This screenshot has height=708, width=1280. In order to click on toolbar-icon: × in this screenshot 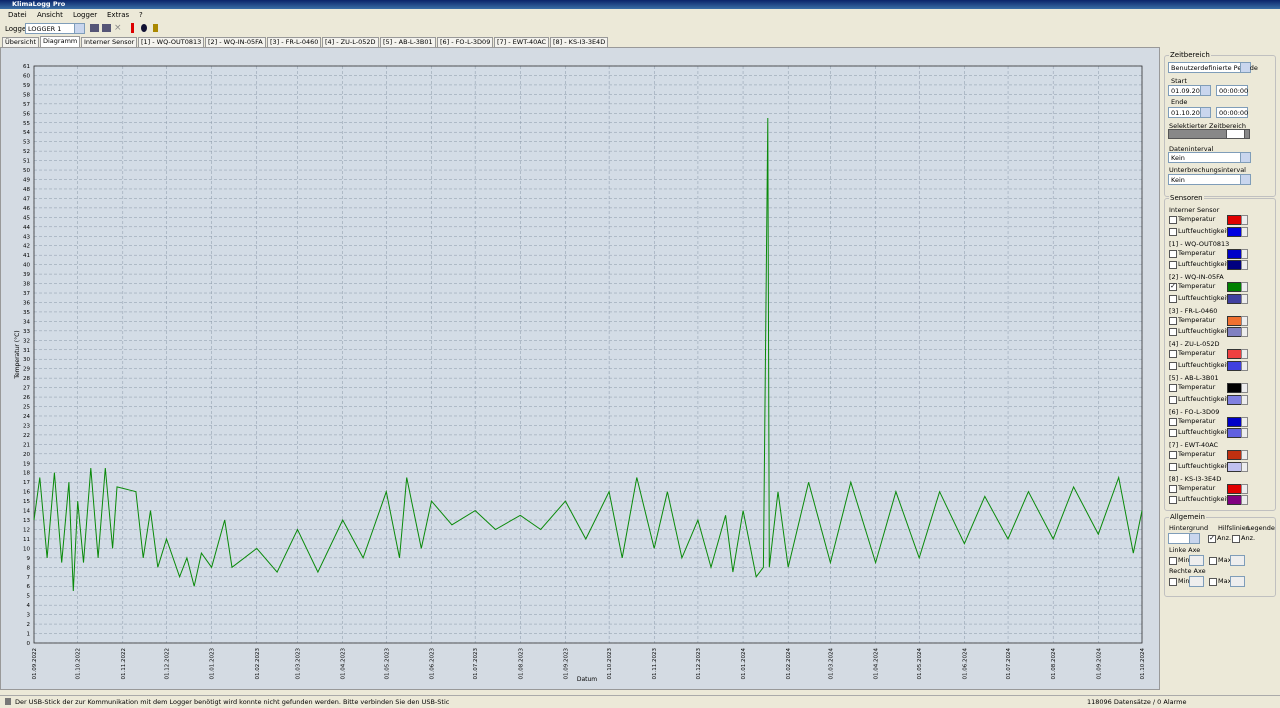, I will do `click(118, 28)`.